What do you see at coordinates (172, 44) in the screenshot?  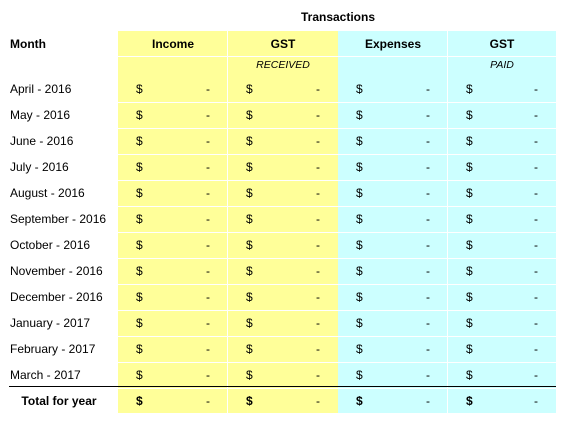 I see `header-income: Income` at bounding box center [172, 44].